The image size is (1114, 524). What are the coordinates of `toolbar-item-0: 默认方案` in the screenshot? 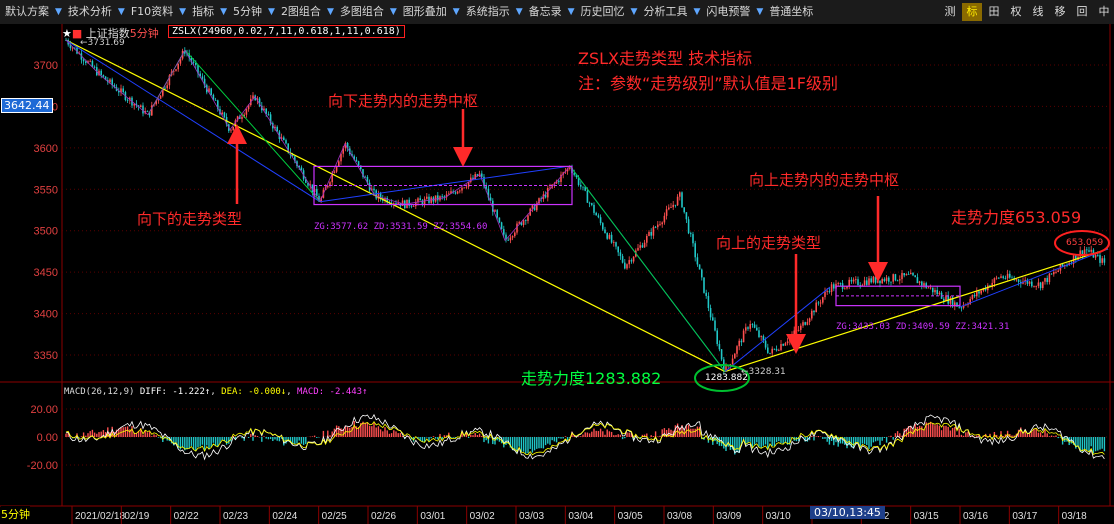 It's located at (27, 11).